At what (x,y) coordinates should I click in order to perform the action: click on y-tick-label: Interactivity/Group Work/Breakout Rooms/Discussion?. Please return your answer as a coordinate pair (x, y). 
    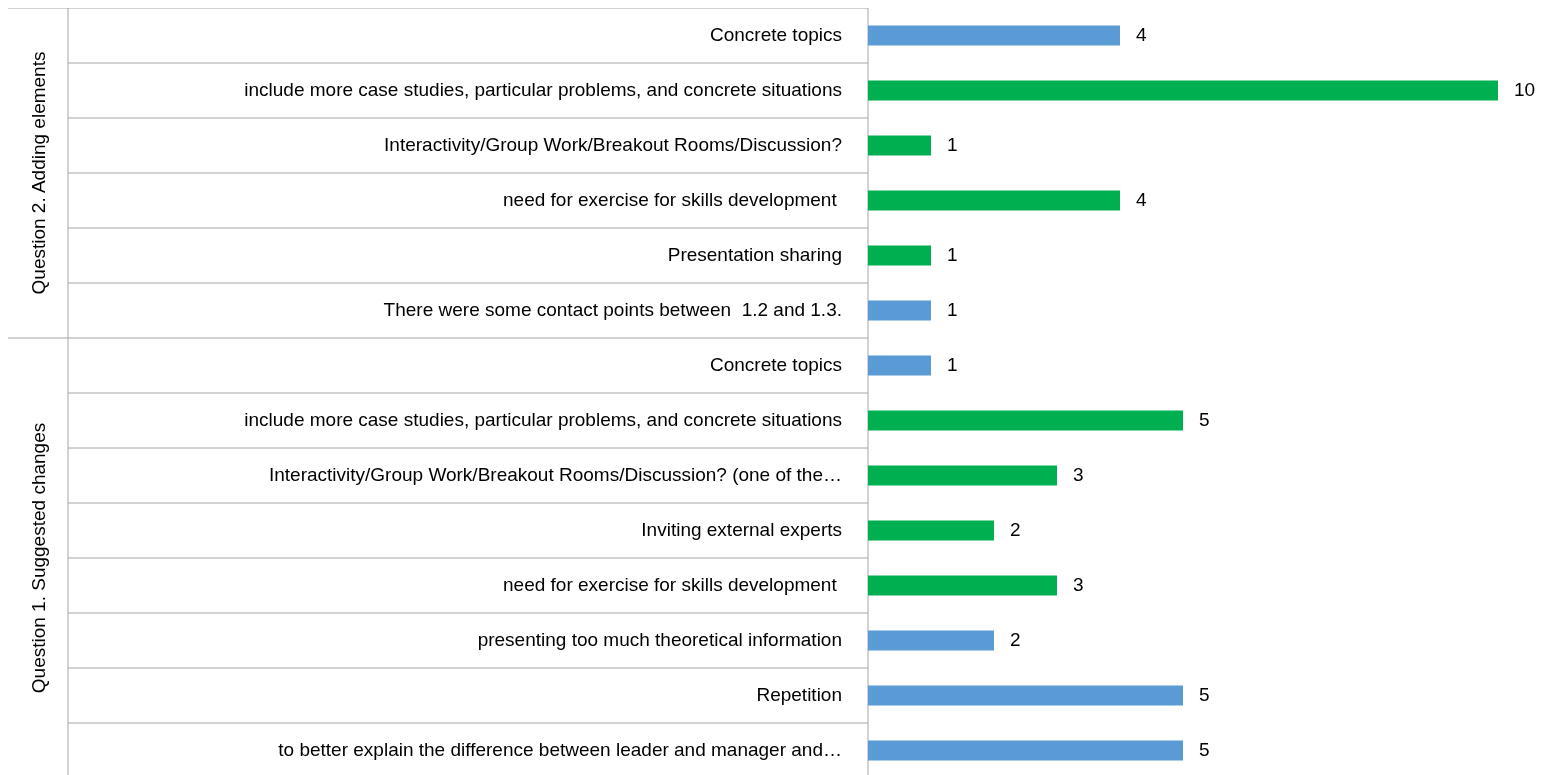
    Looking at the image, I should click on (613, 144).